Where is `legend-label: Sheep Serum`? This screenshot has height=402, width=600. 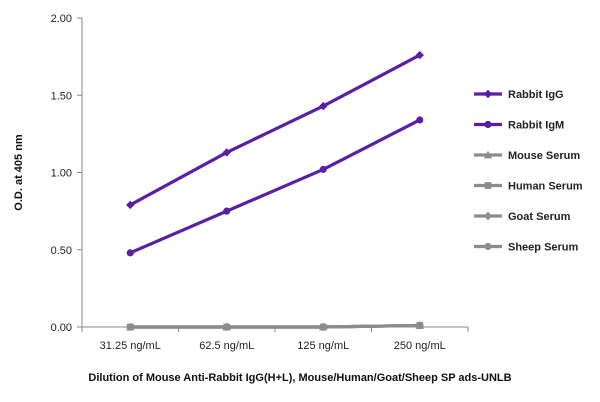
legend-label: Sheep Serum is located at coordinates (543, 248).